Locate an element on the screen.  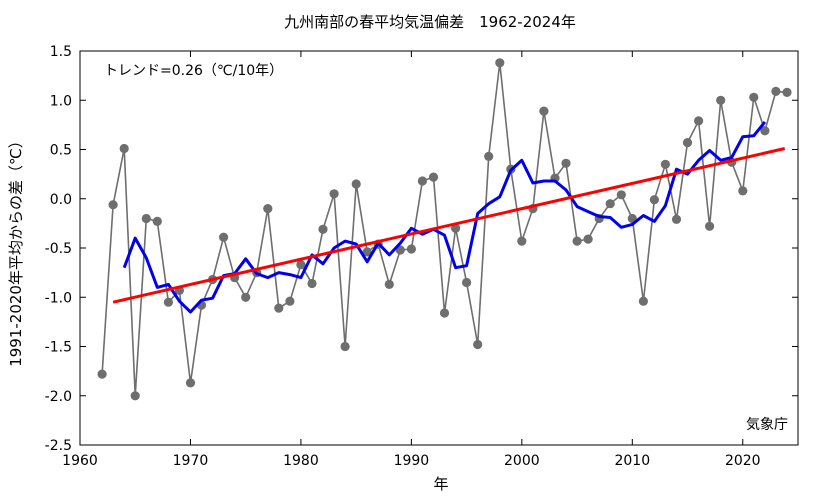
x-axis-label: 年 is located at coordinates (440, 484).